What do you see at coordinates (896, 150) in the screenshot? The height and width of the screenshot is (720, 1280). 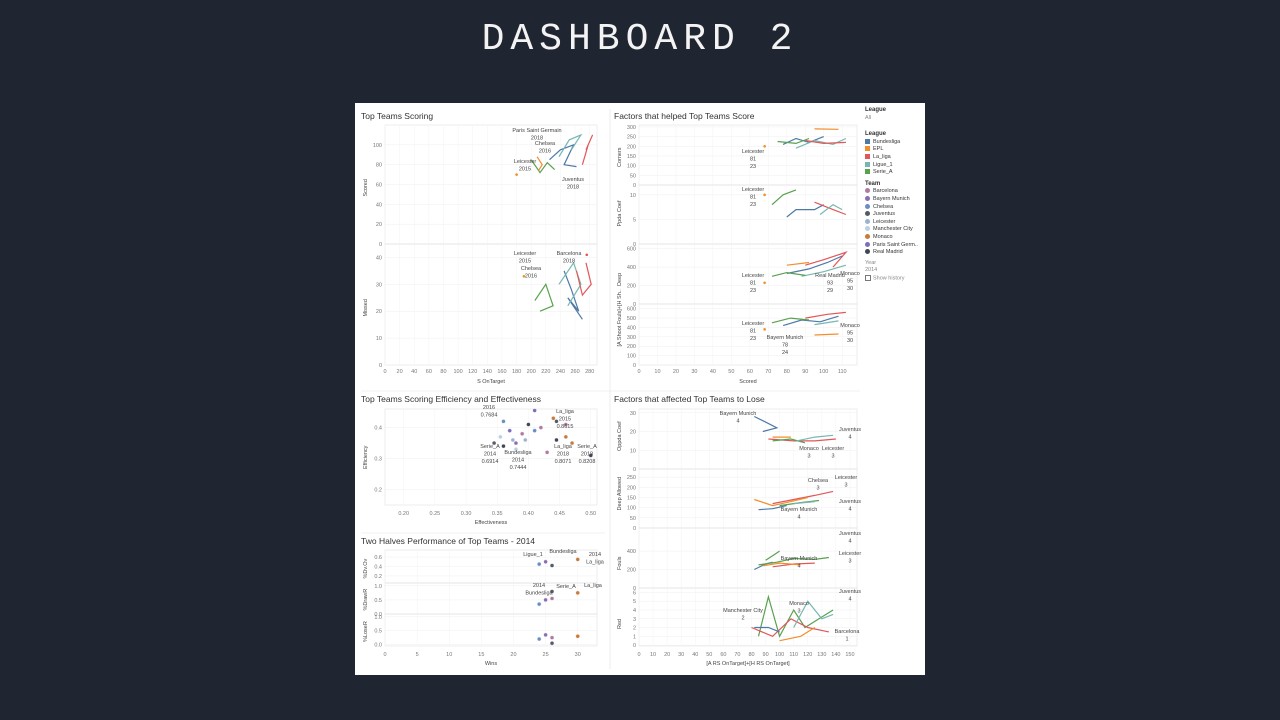 I see `league-legend-item: EPL` at bounding box center [896, 150].